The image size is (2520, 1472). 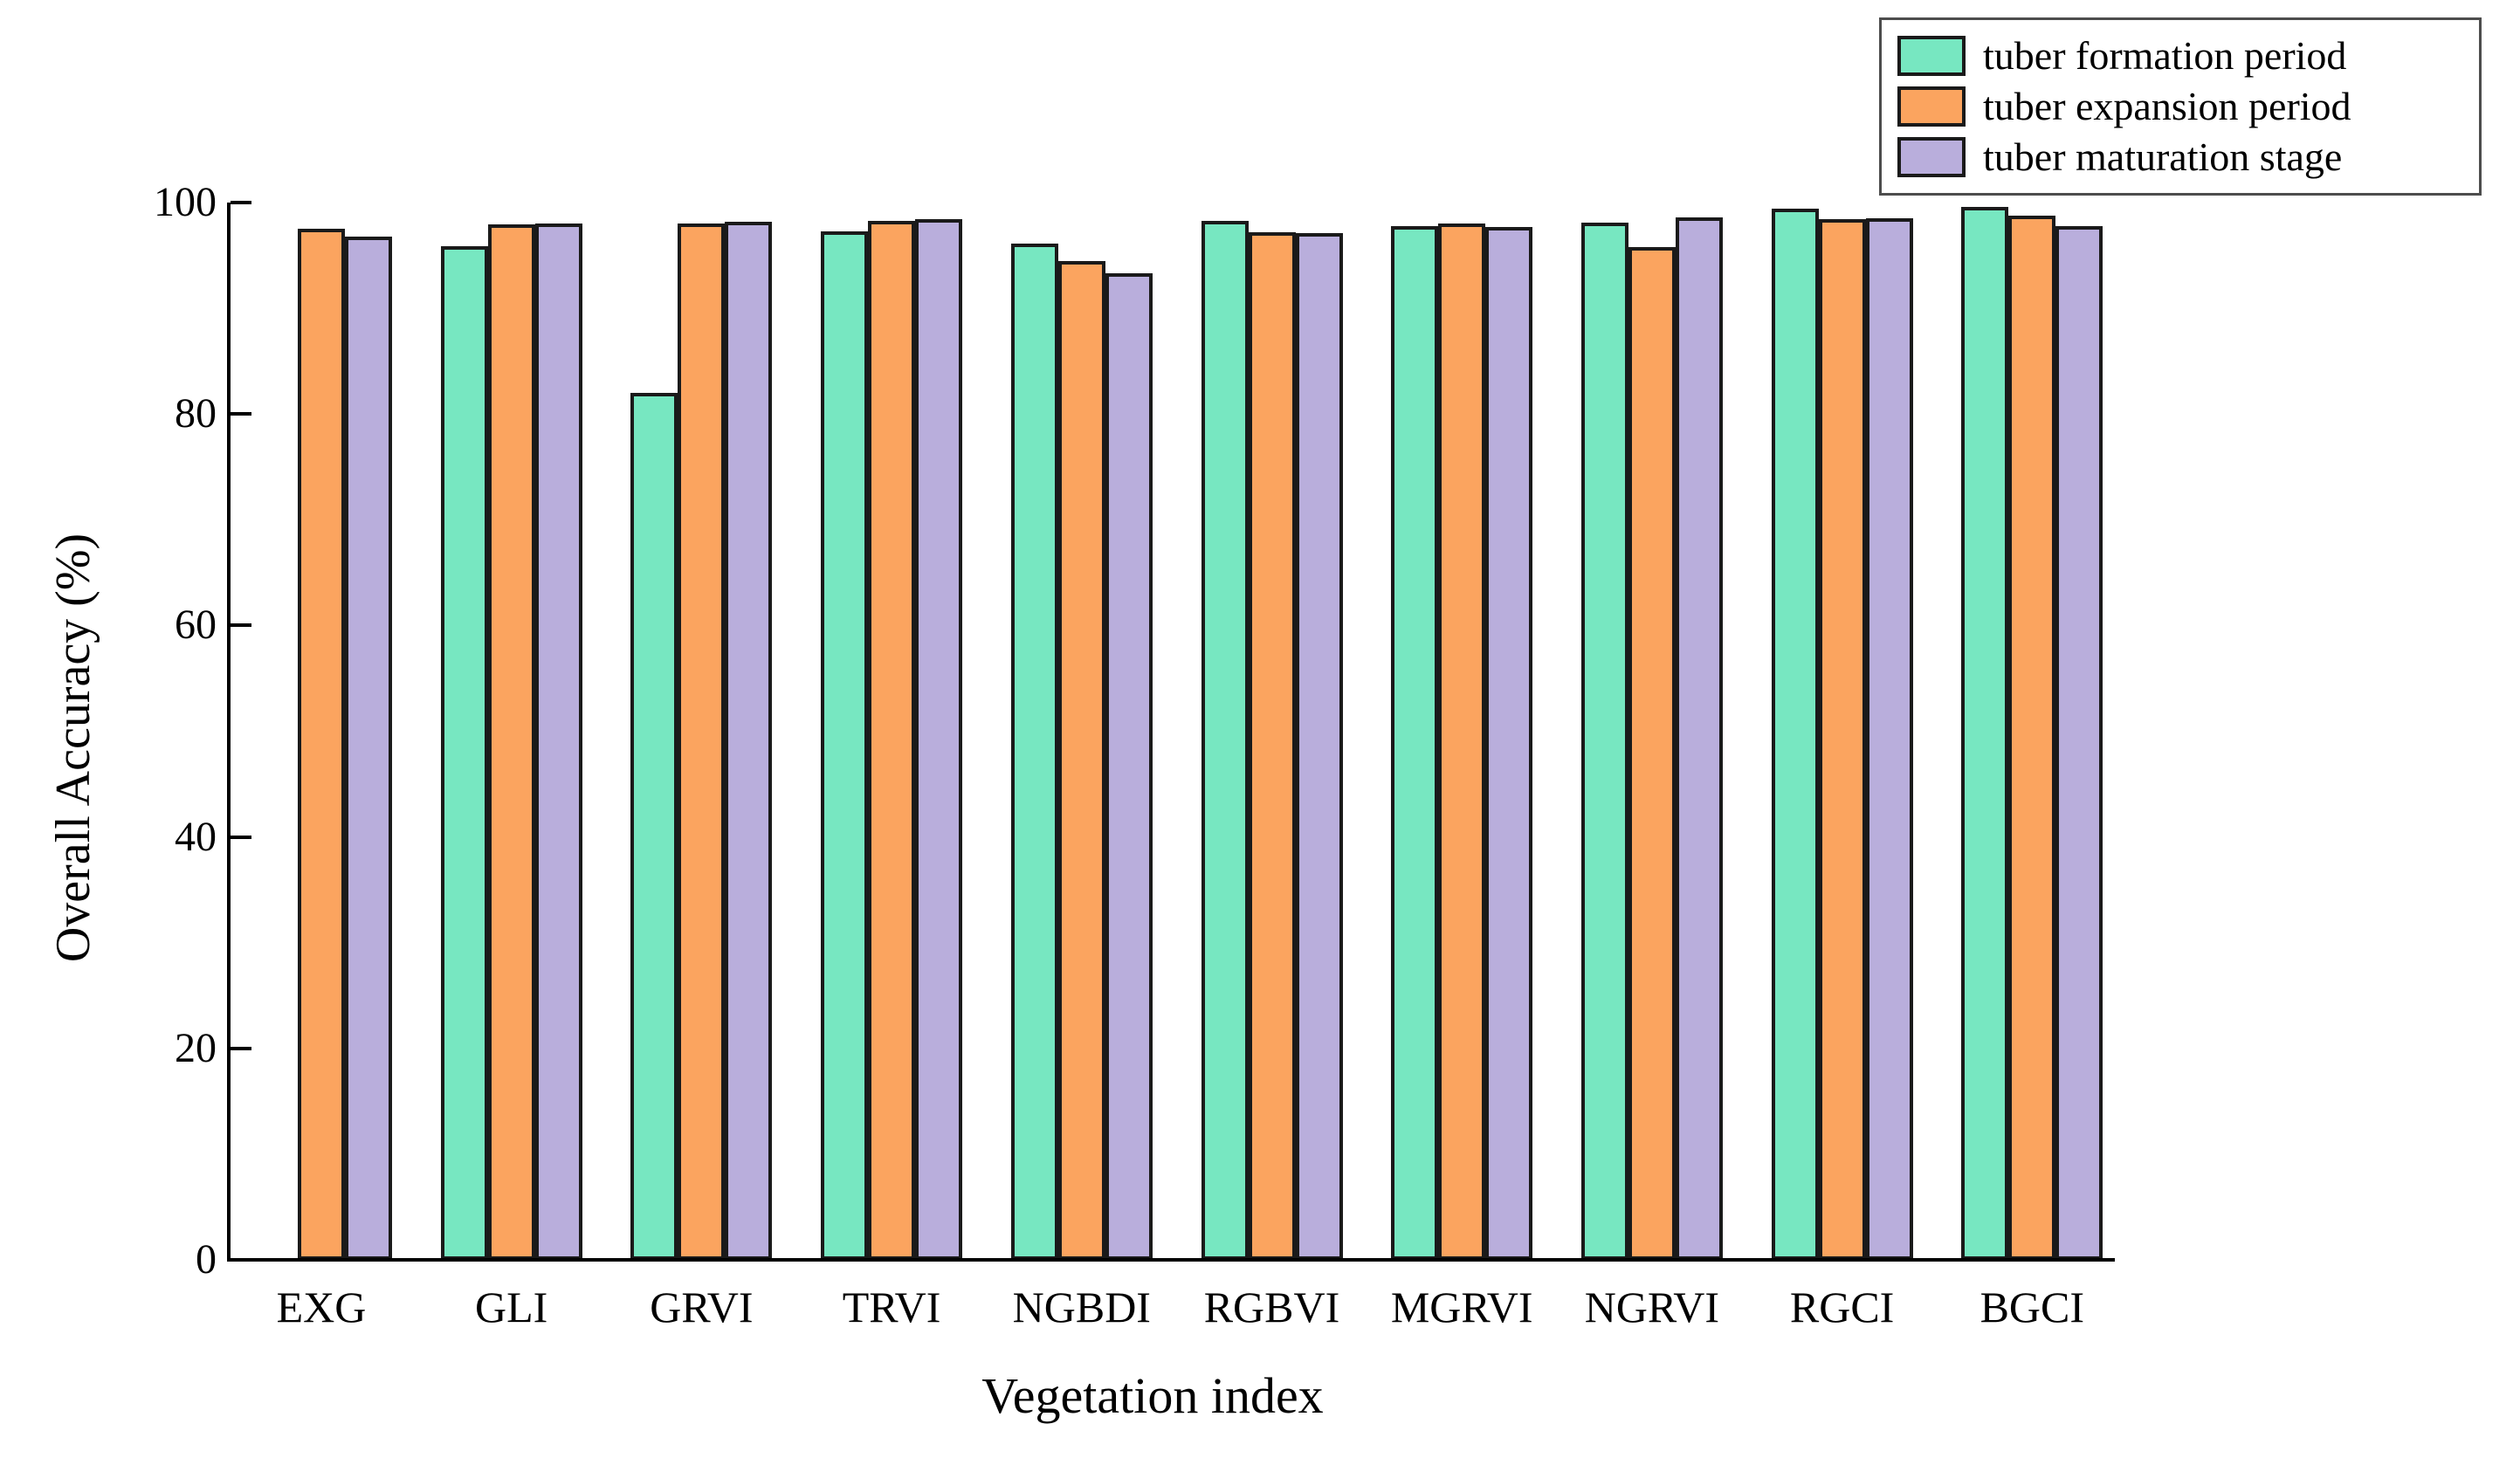 I want to click on y-tick-label: 100, so click(x=185, y=202).